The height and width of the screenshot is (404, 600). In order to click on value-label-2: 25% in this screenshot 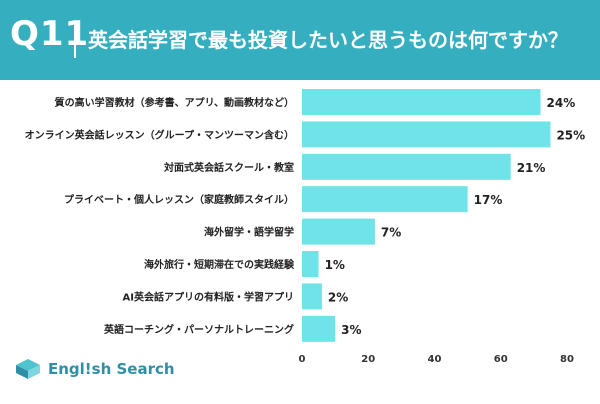, I will do `click(570, 135)`.